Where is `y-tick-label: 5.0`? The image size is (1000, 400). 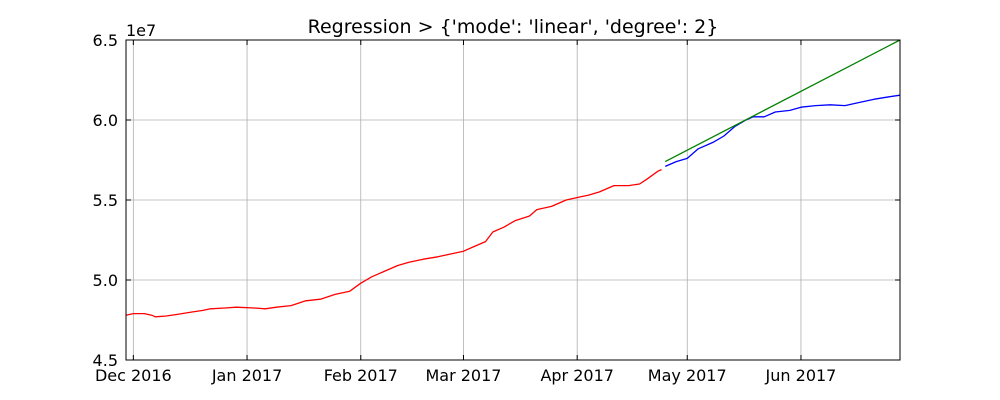 y-tick-label: 5.0 is located at coordinates (105, 280).